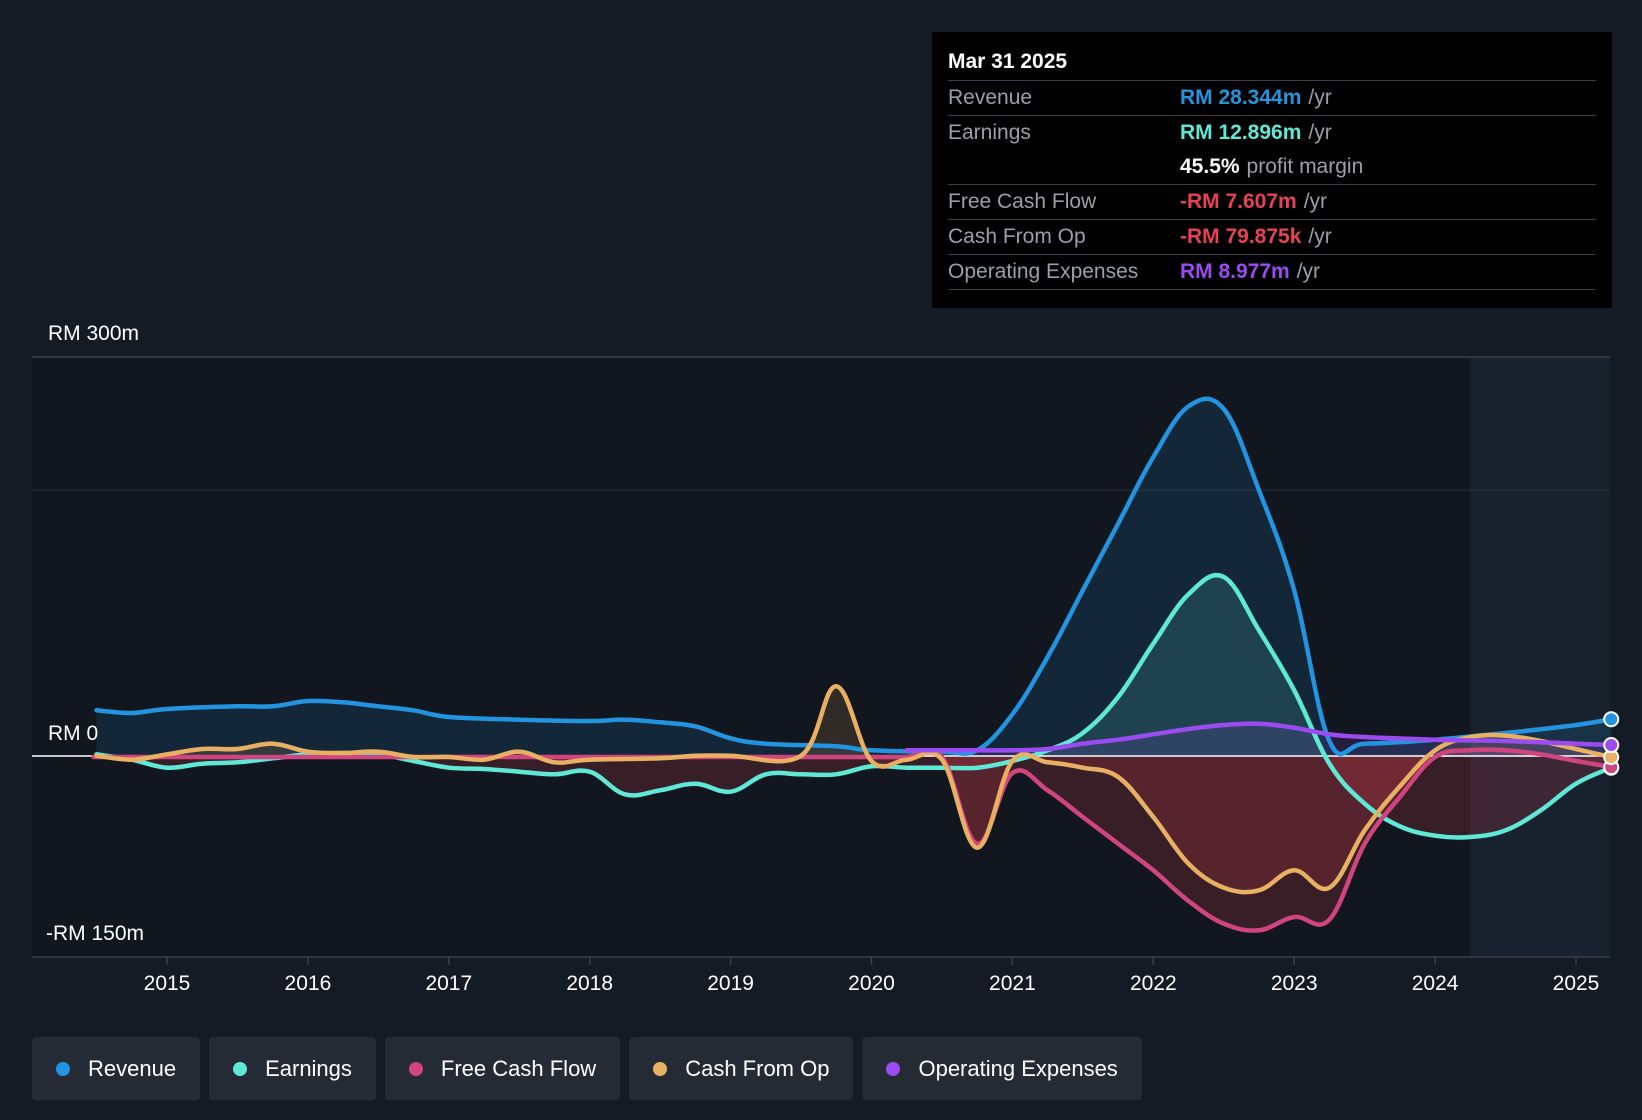  Describe the element at coordinates (1294, 983) in the screenshot. I see `x-tick-label: 2023` at that location.